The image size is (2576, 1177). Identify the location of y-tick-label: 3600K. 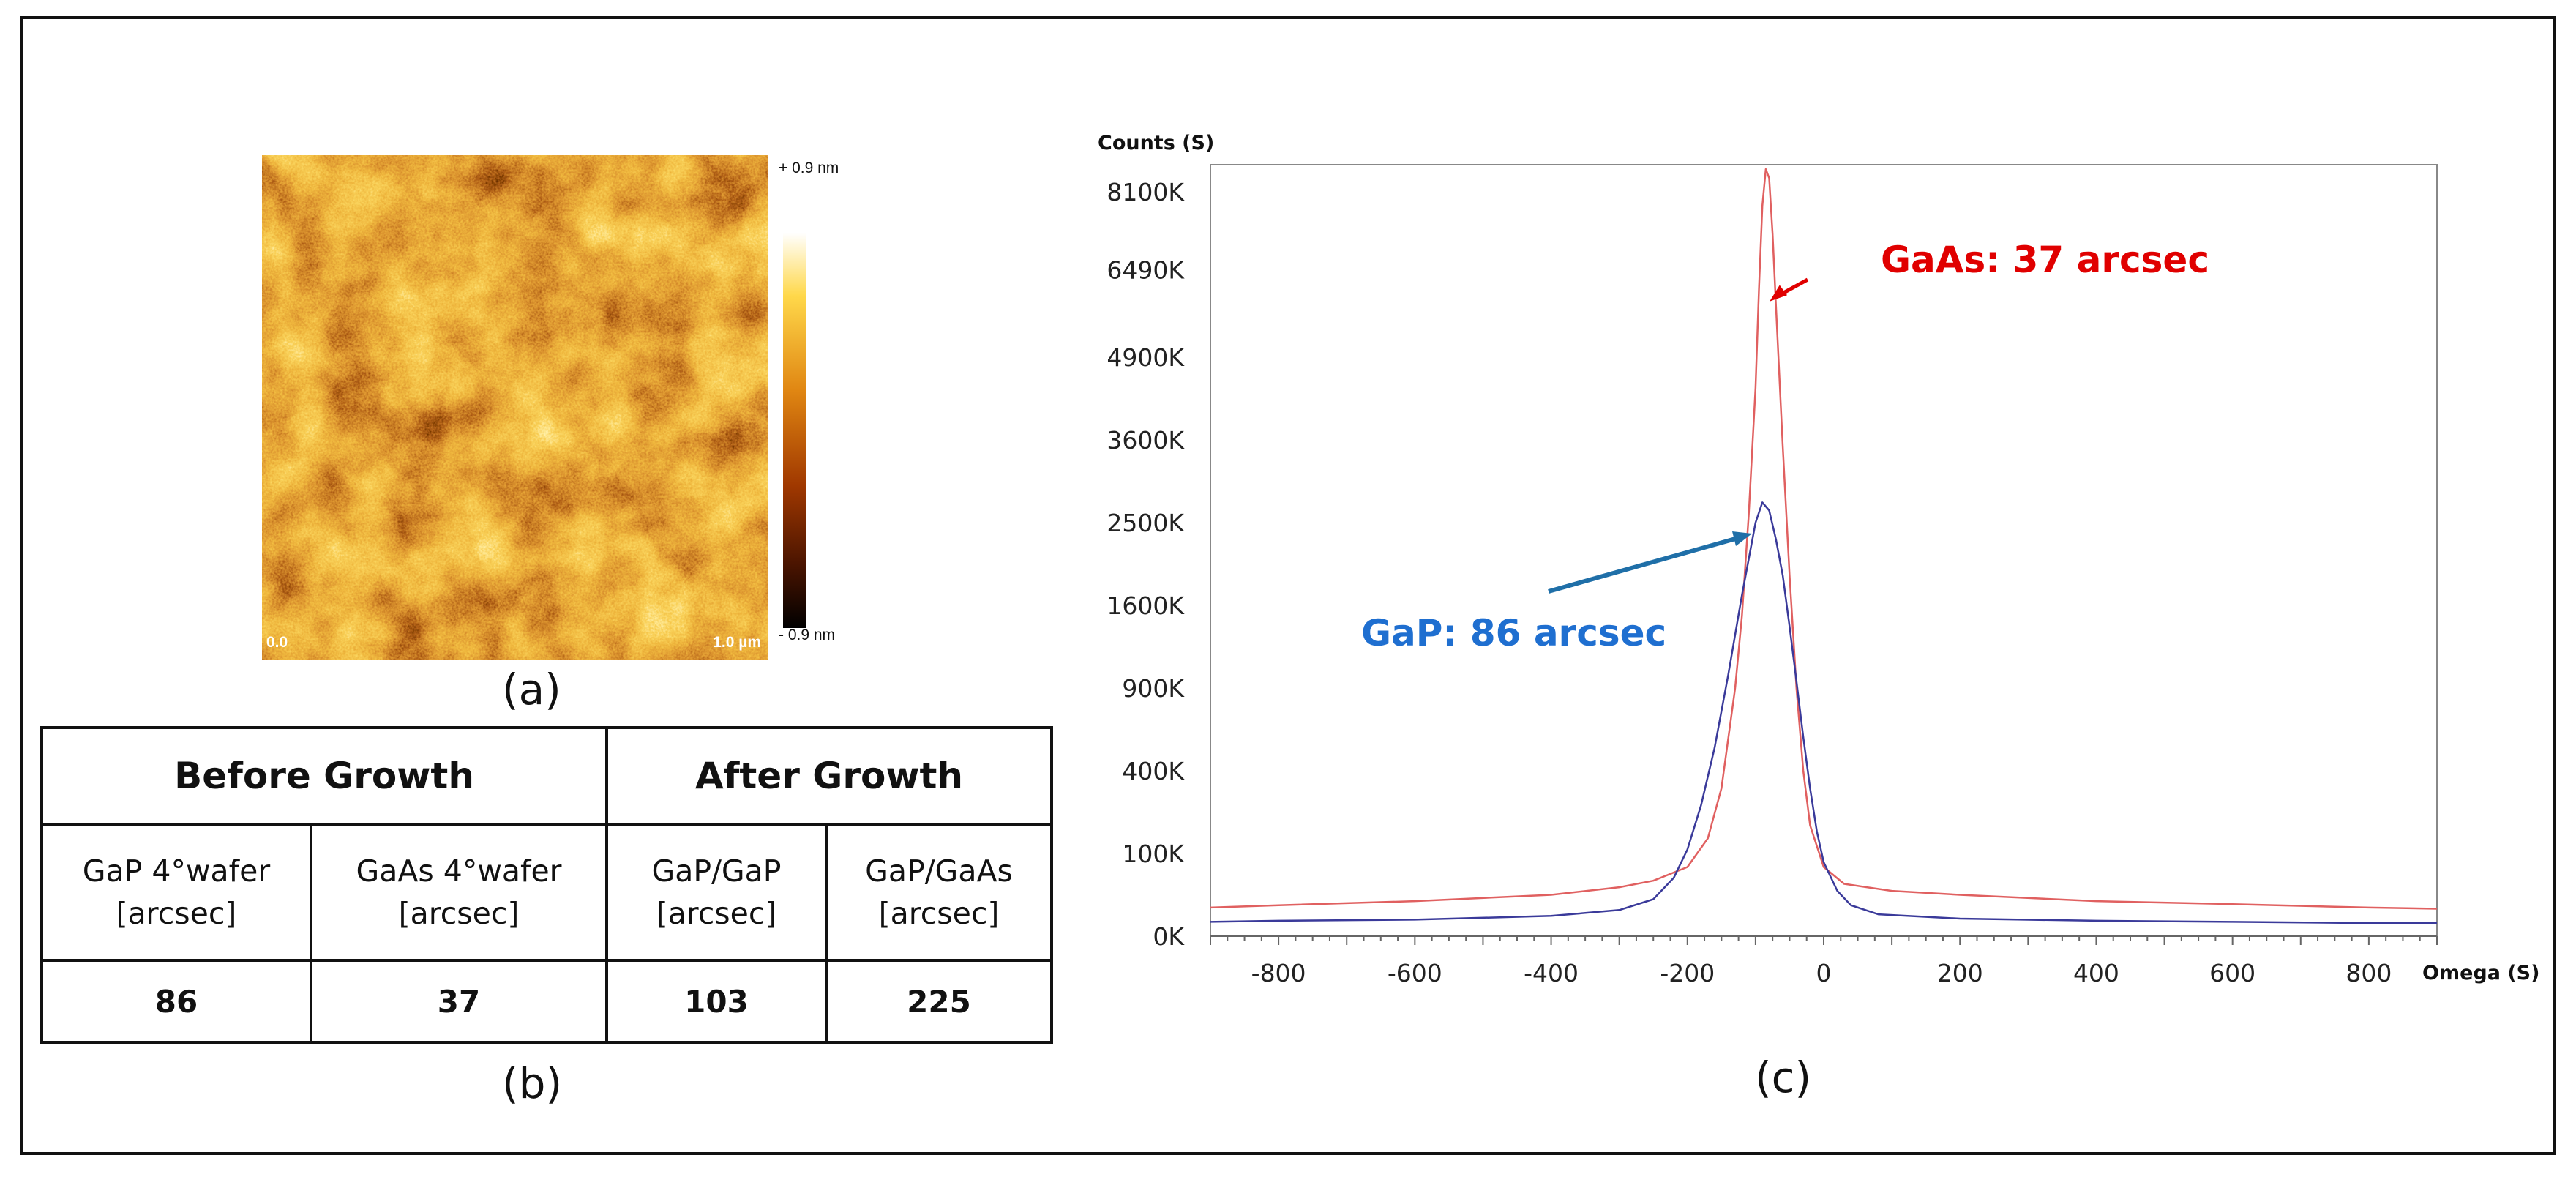
(1146, 440).